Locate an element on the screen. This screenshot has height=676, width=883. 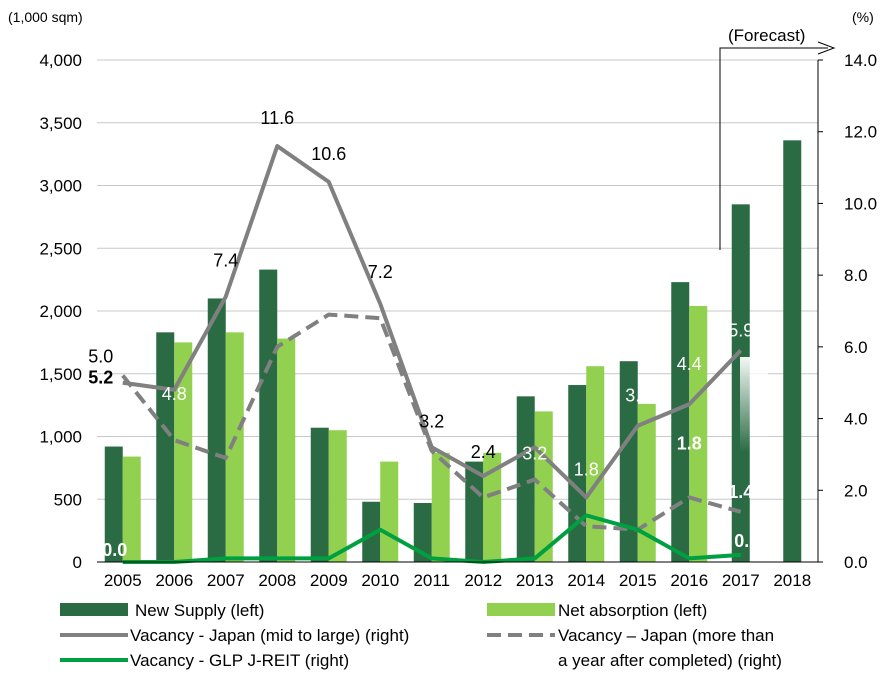
x-tick-label: 2016 is located at coordinates (689, 580).